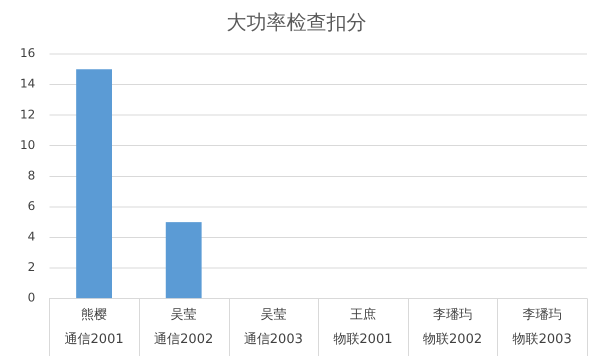 The image size is (601, 362). I want to click on y-tick-label: 4, so click(32, 237).